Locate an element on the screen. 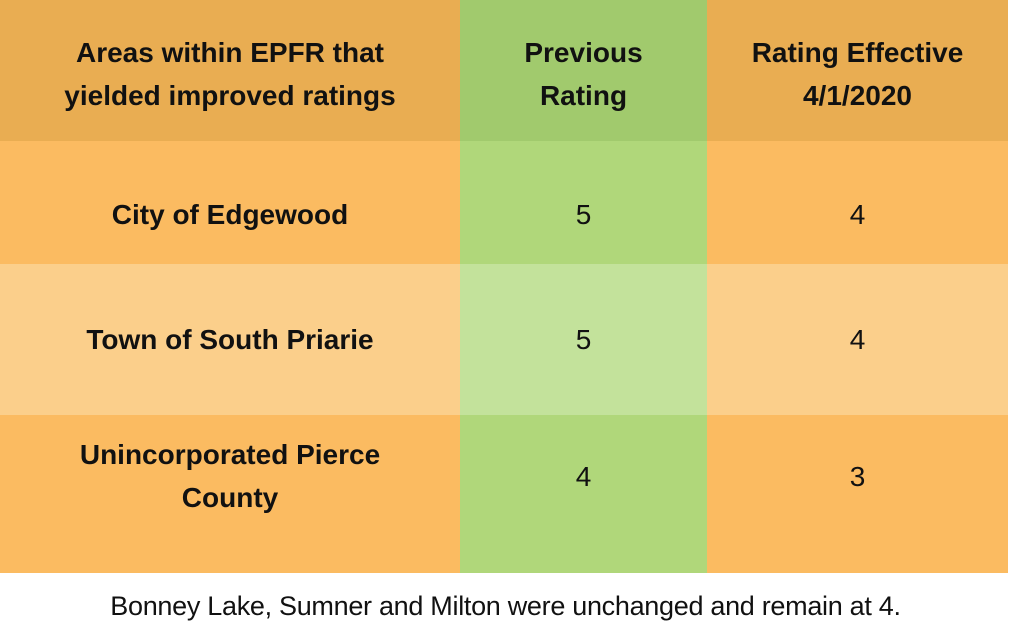 The image size is (1011, 636). area-cell: Unincorporated Pierce County is located at coordinates (230, 494).